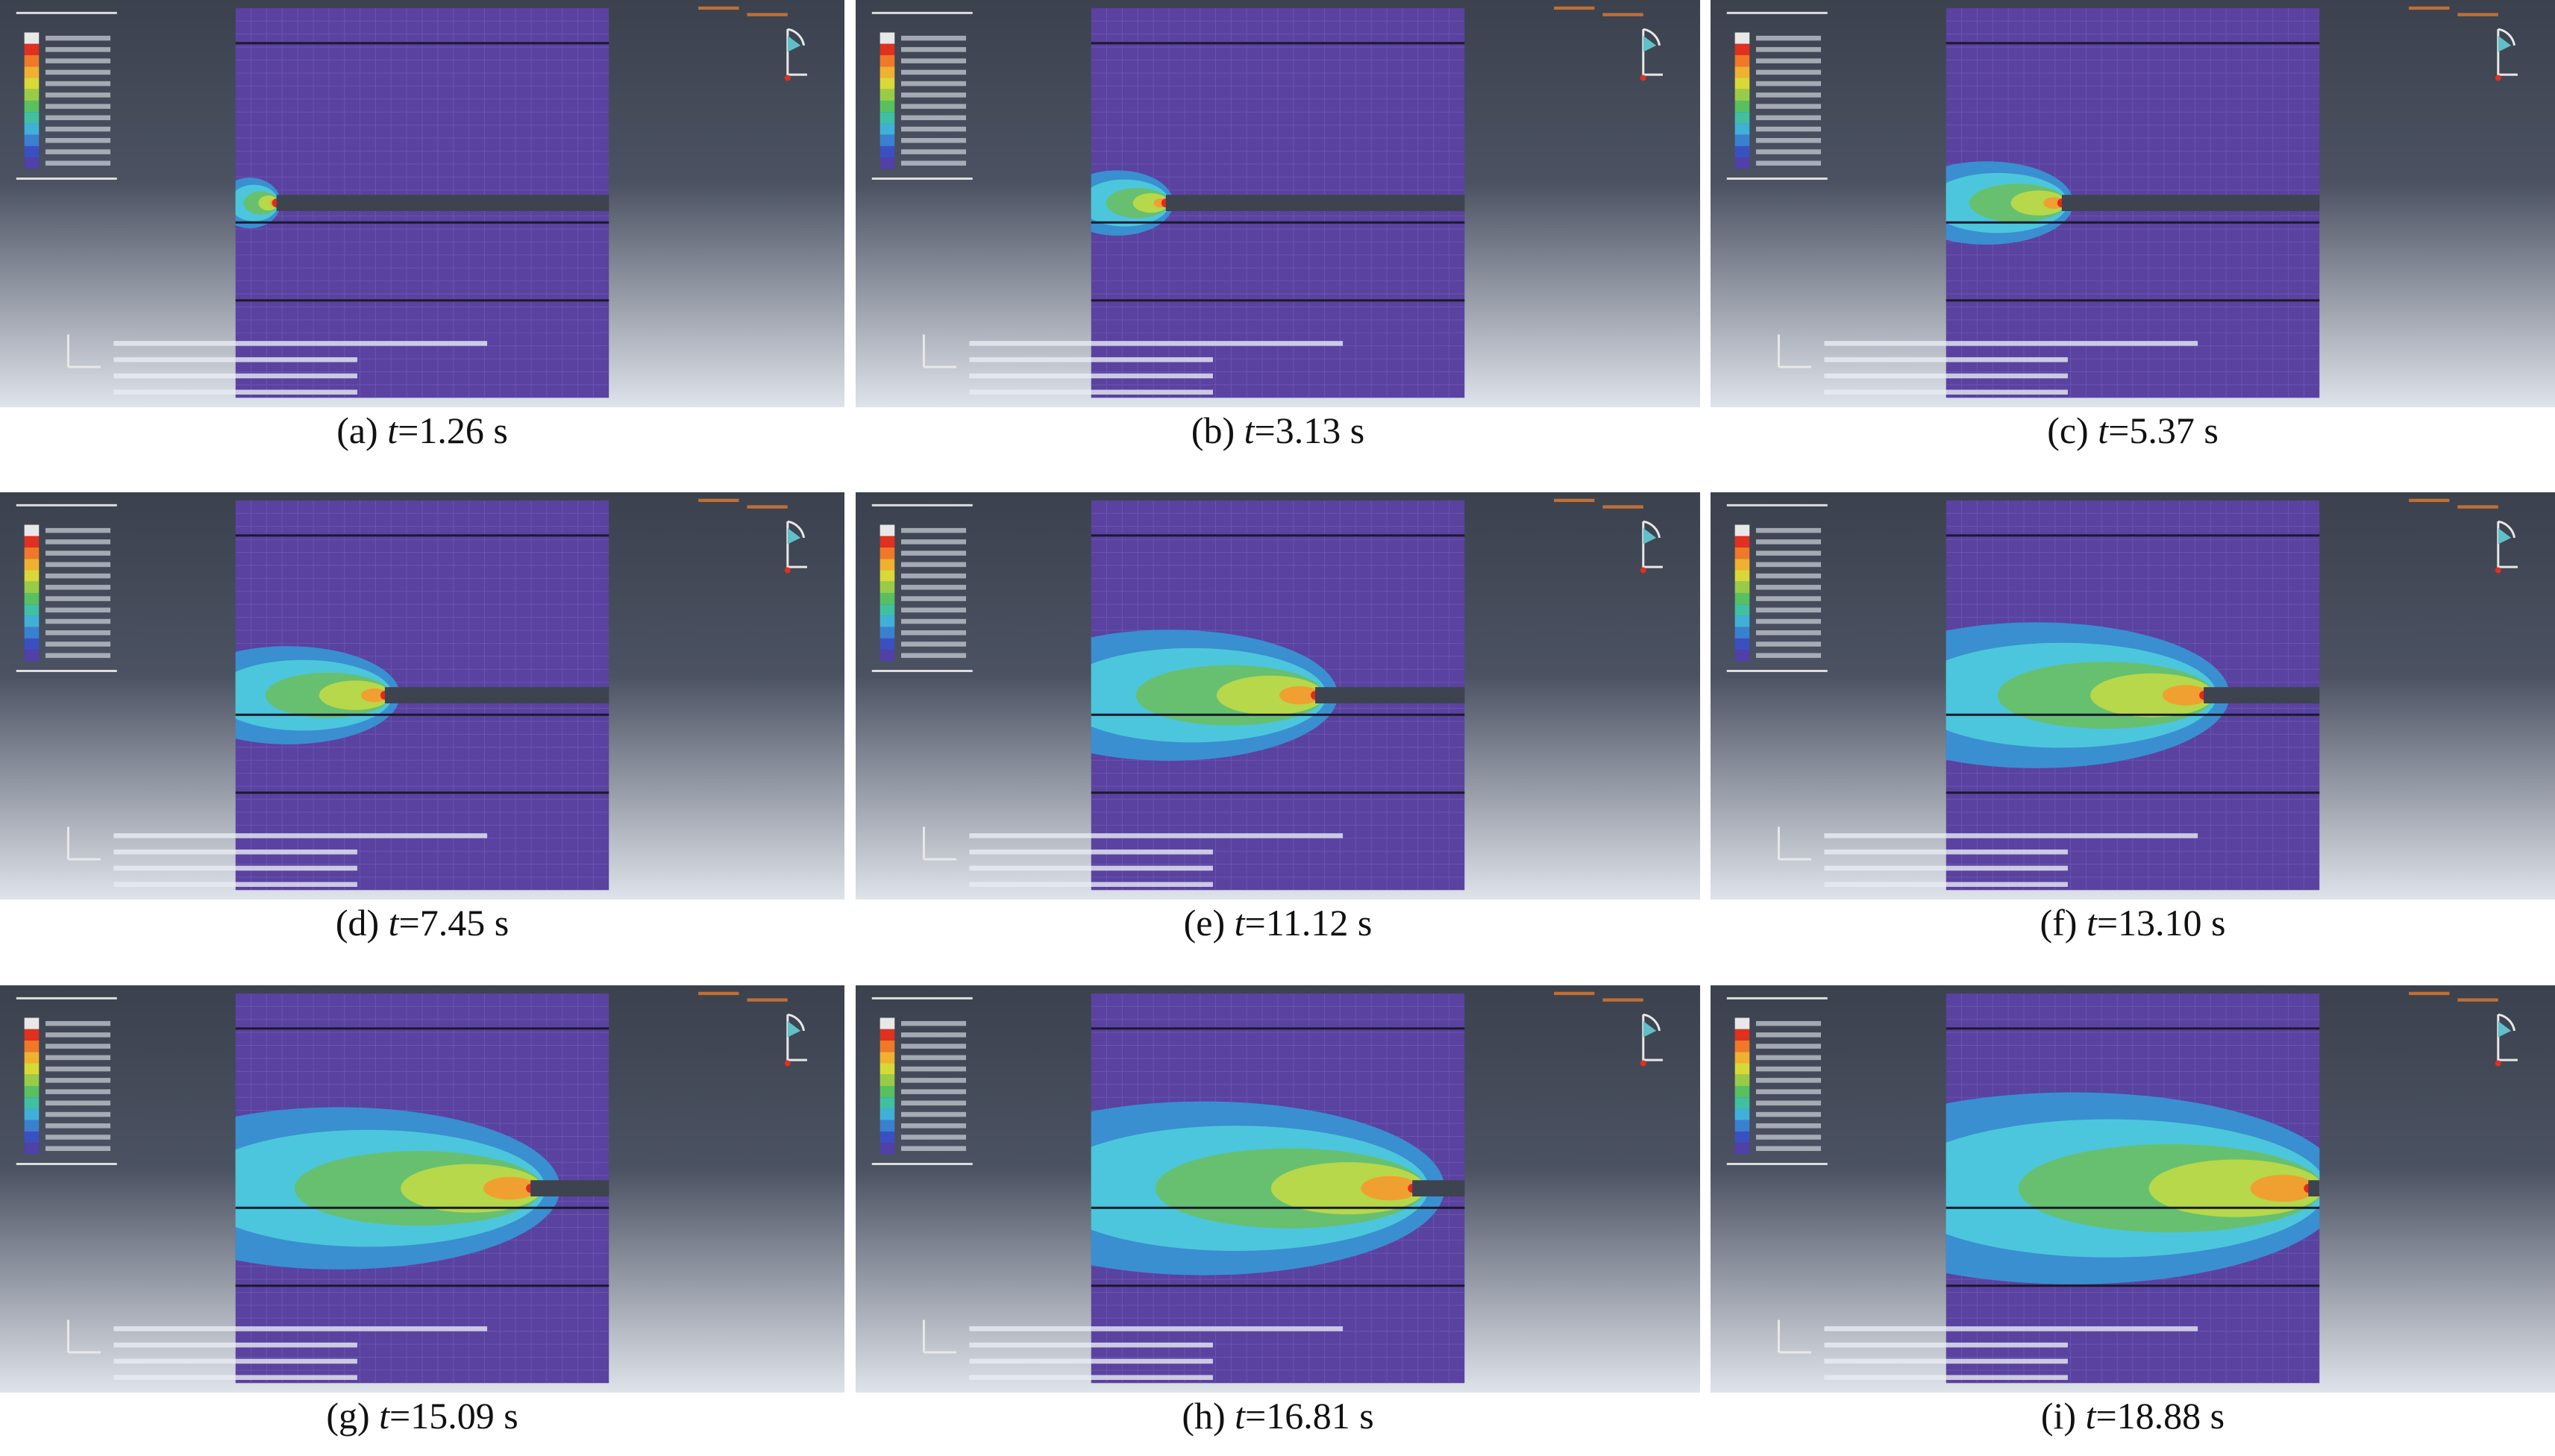 The height and width of the screenshot is (1456, 2555). I want to click on caption: (g) t=15.09 s, so click(422, 1416).